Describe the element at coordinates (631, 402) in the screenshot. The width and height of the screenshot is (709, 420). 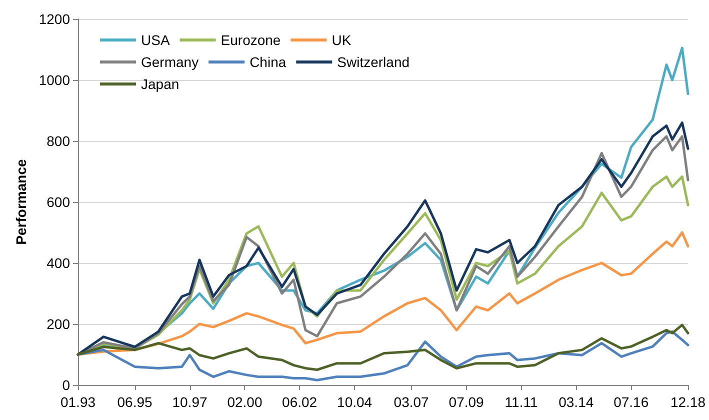
I see `x-tick-label: 07.16` at that location.